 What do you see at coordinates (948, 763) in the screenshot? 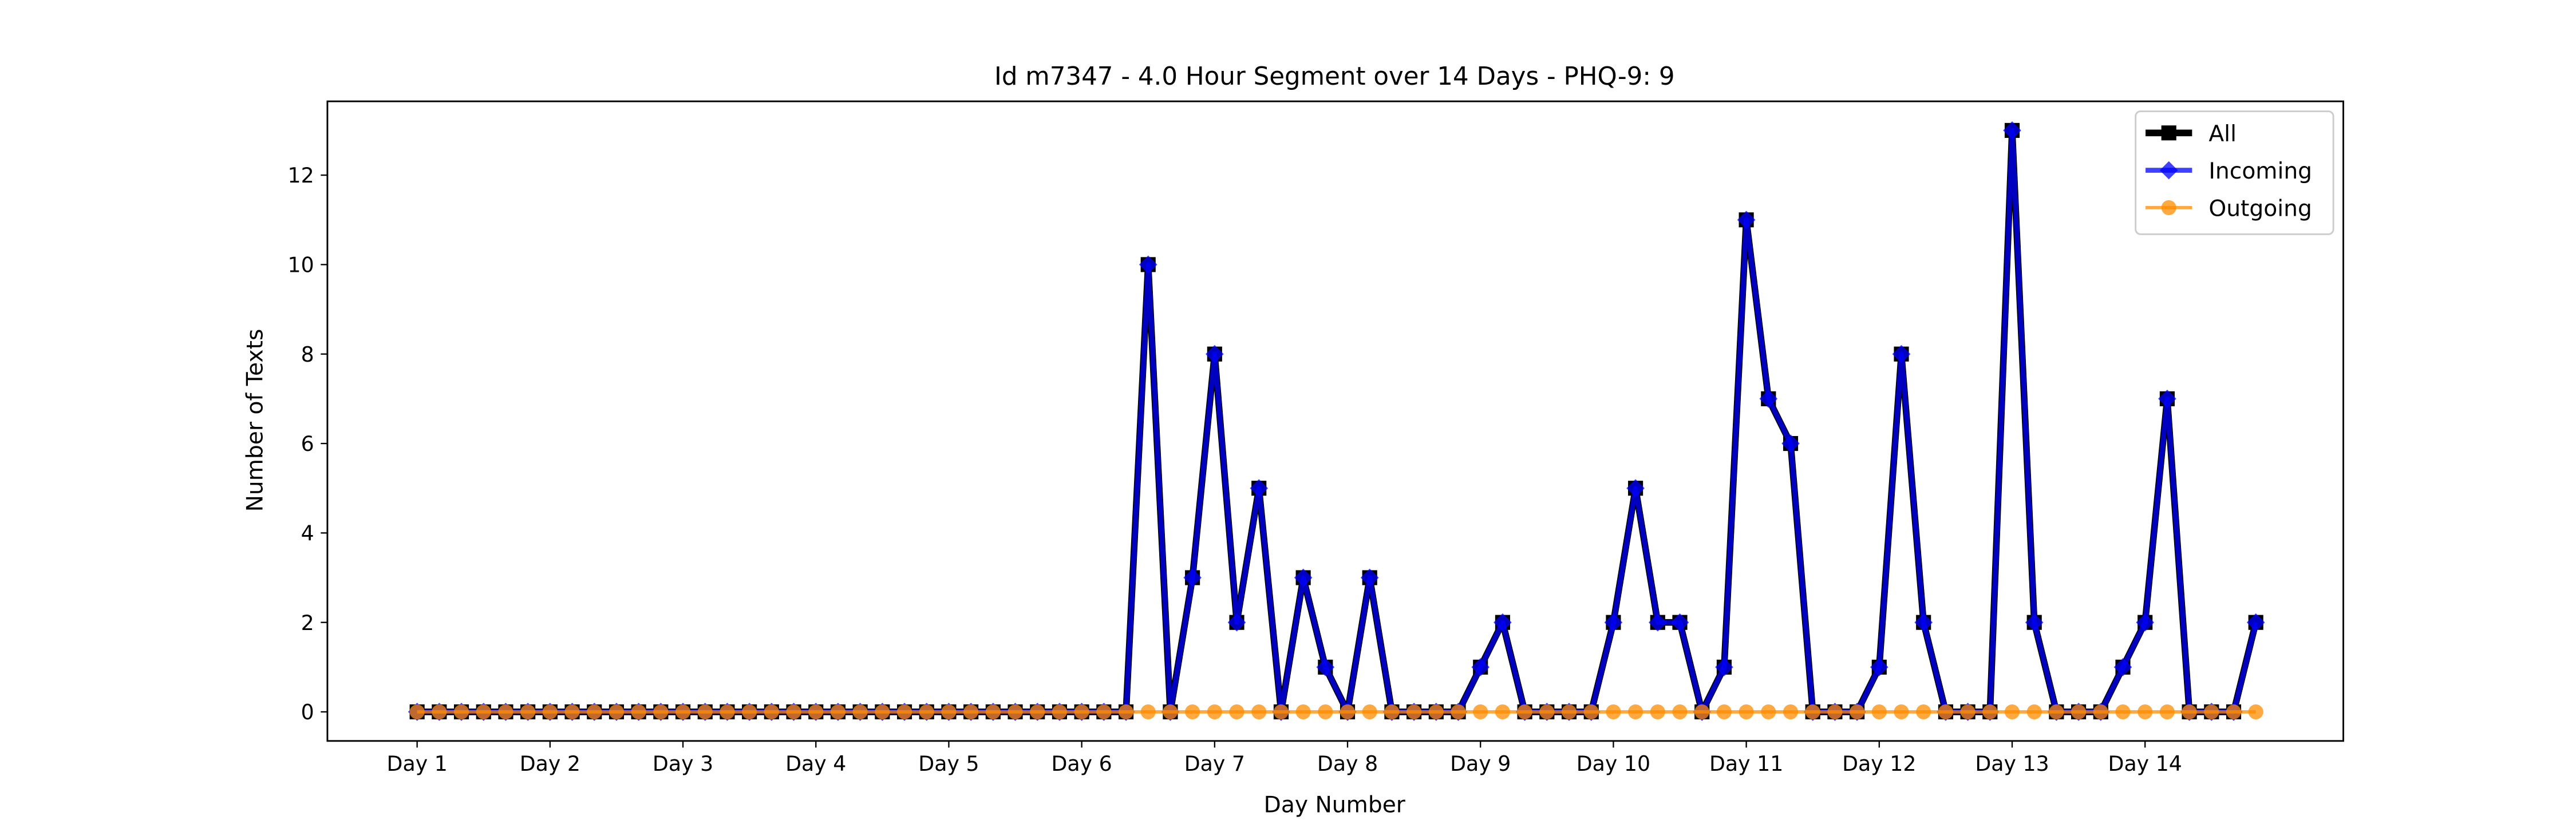
I see `x-tick-label: Day 5` at bounding box center [948, 763].